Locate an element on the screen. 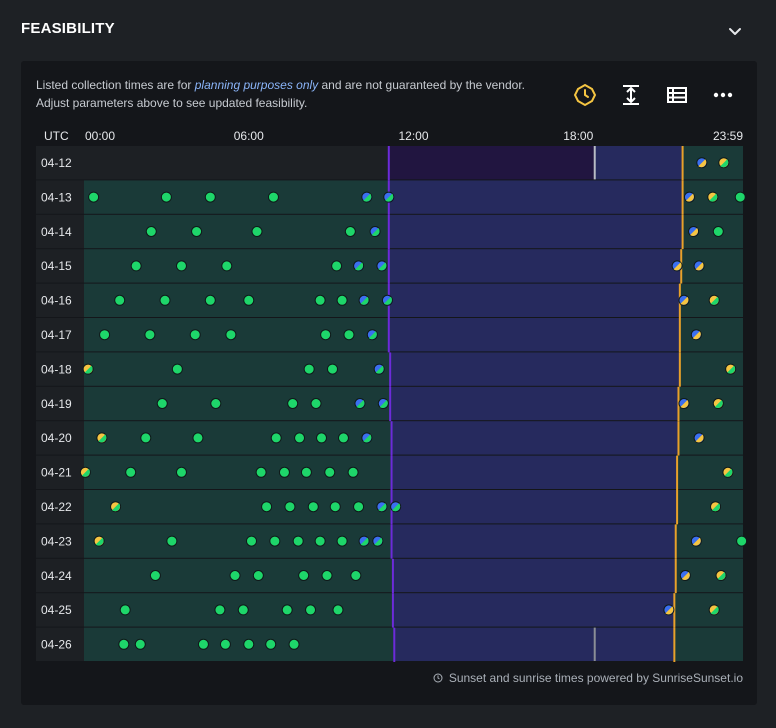 This screenshot has width=776, height=728. row-date: 04-23 is located at coordinates (56, 541).